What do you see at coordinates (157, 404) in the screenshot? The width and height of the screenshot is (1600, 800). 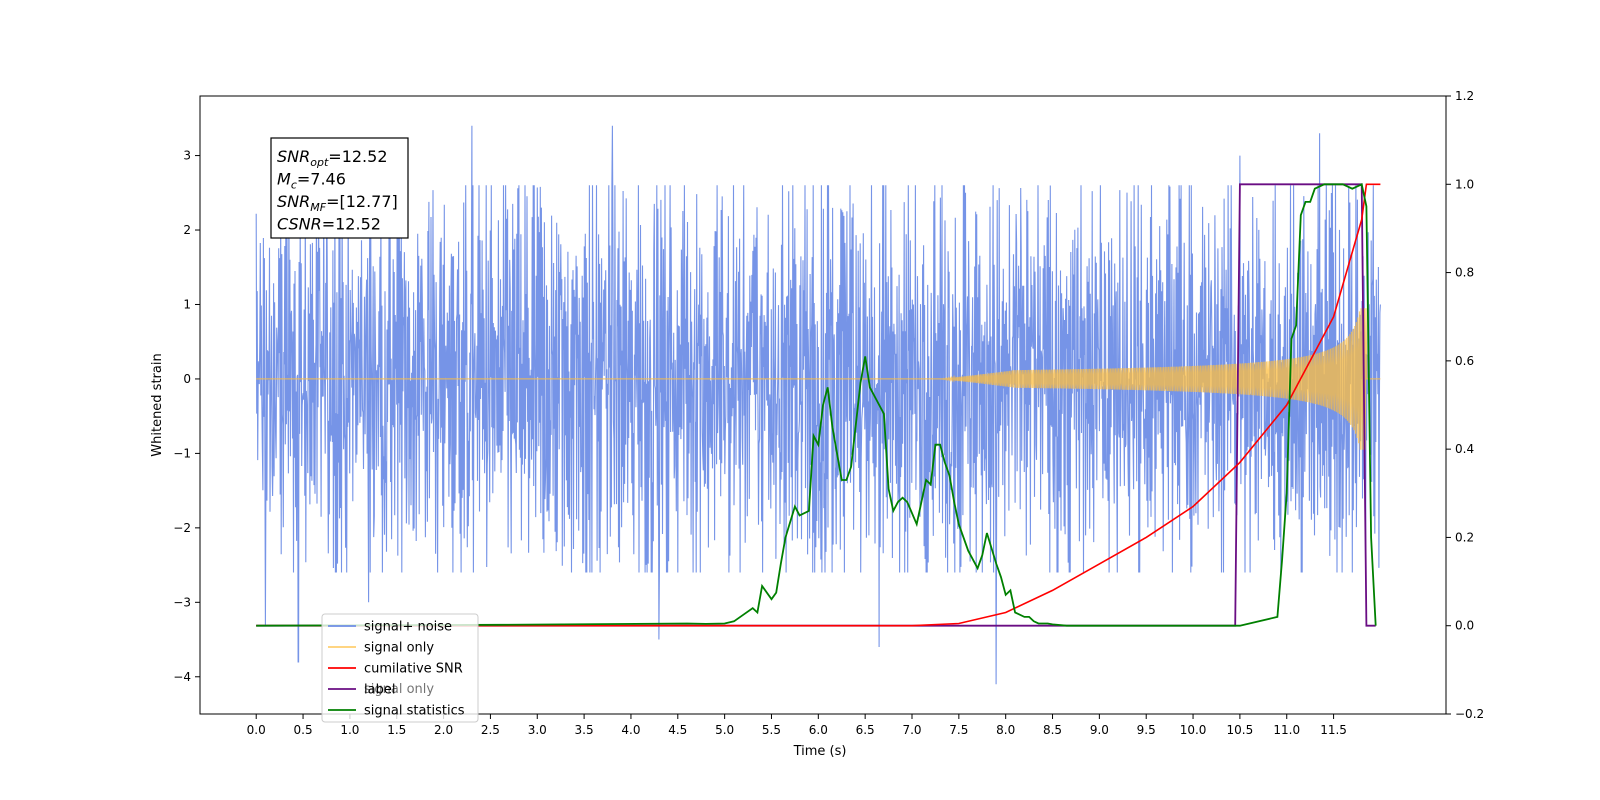 I see `y-axis-title: Whitened strain` at bounding box center [157, 404].